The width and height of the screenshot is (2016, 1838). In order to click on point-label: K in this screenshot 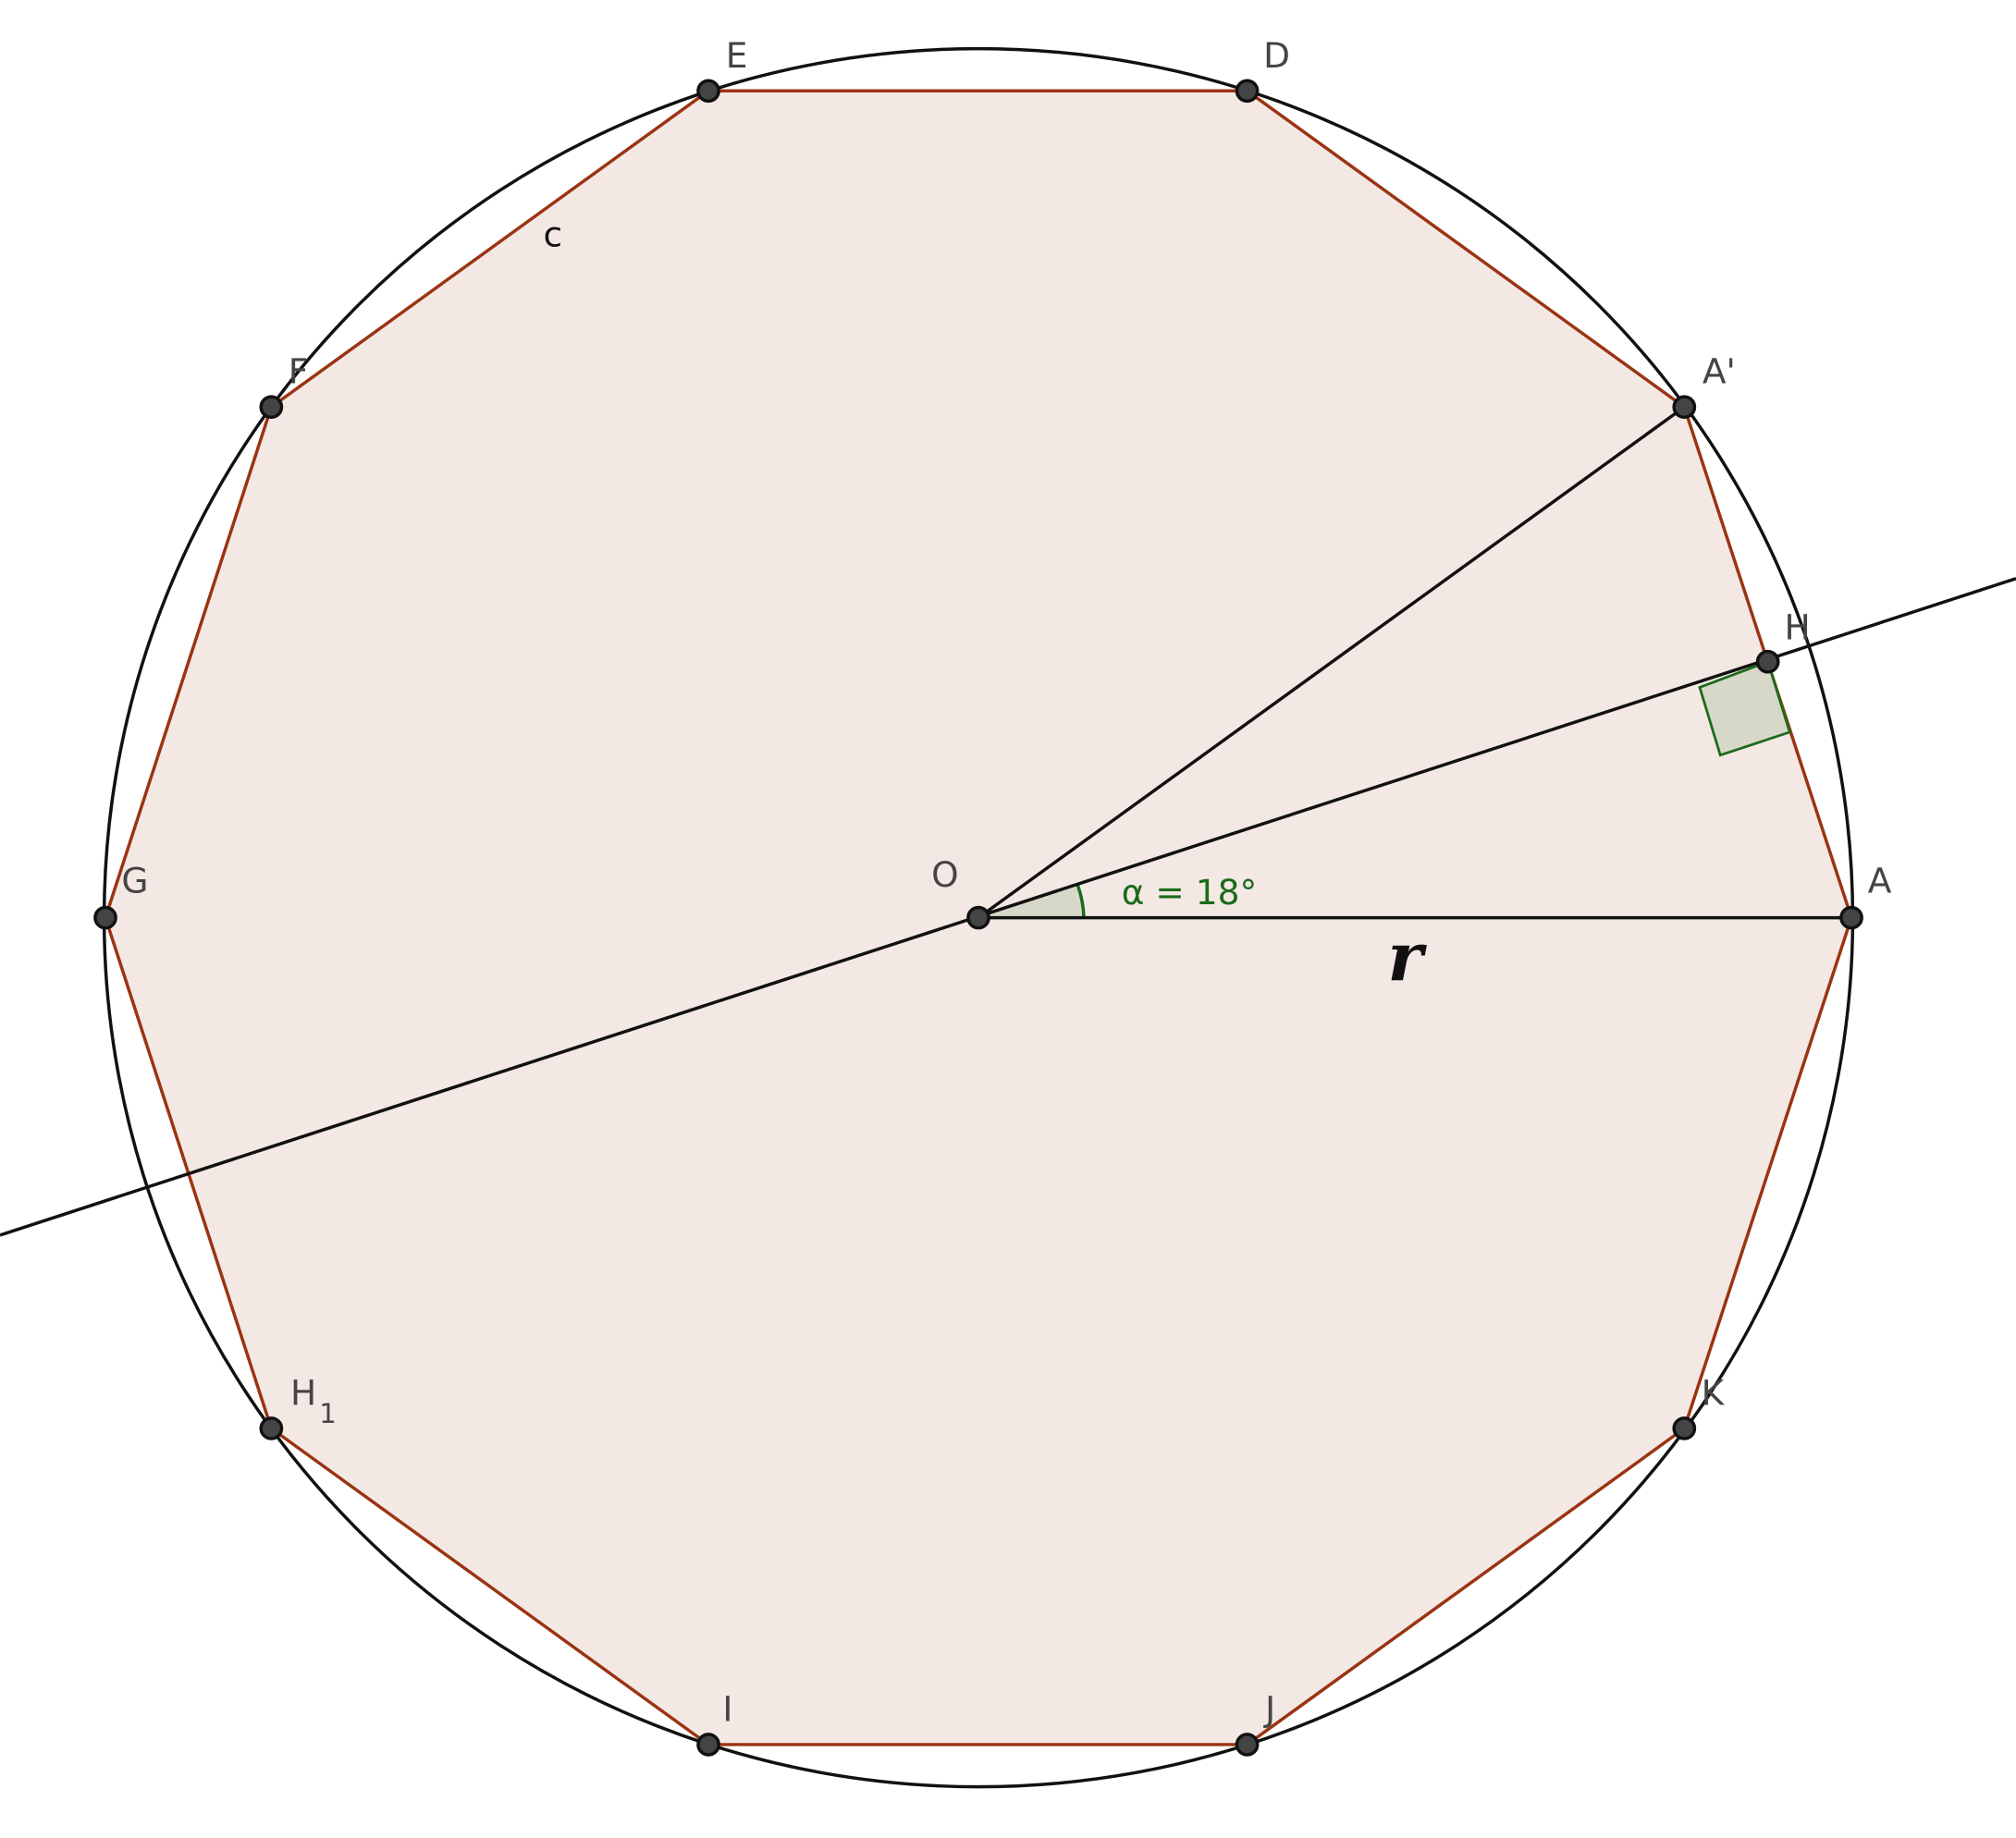, I will do `click(1714, 1393)`.